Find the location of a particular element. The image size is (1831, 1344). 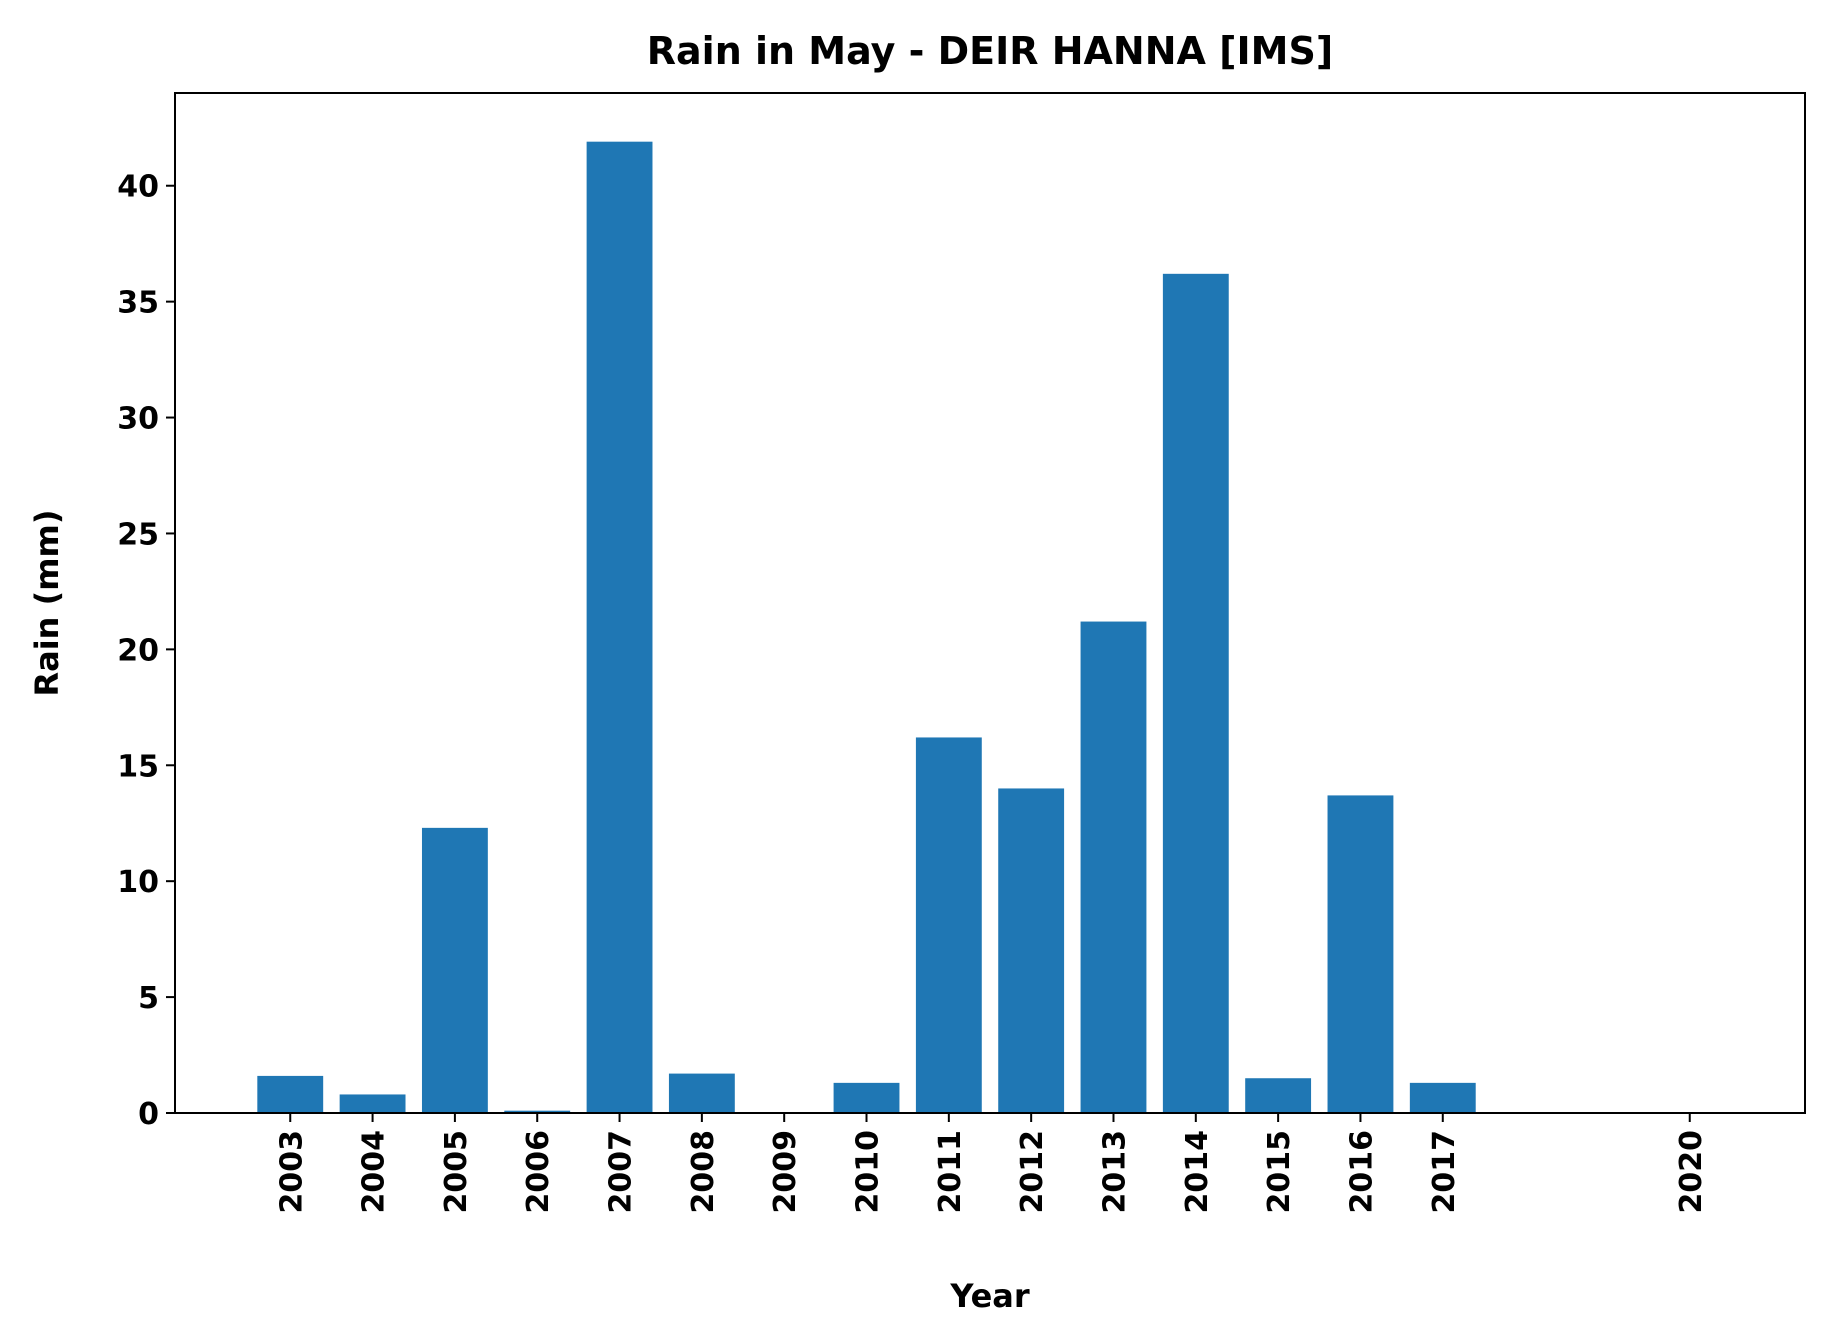

y-tick-label: 25 is located at coordinates (138, 534).